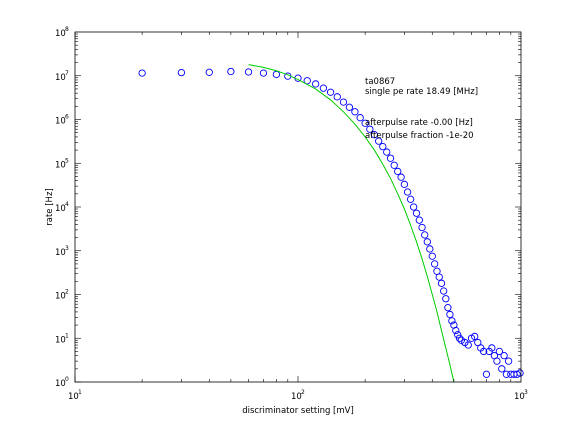  What do you see at coordinates (80, 392) in the screenshot?
I see `x-tick-exponent: 1` at bounding box center [80, 392].